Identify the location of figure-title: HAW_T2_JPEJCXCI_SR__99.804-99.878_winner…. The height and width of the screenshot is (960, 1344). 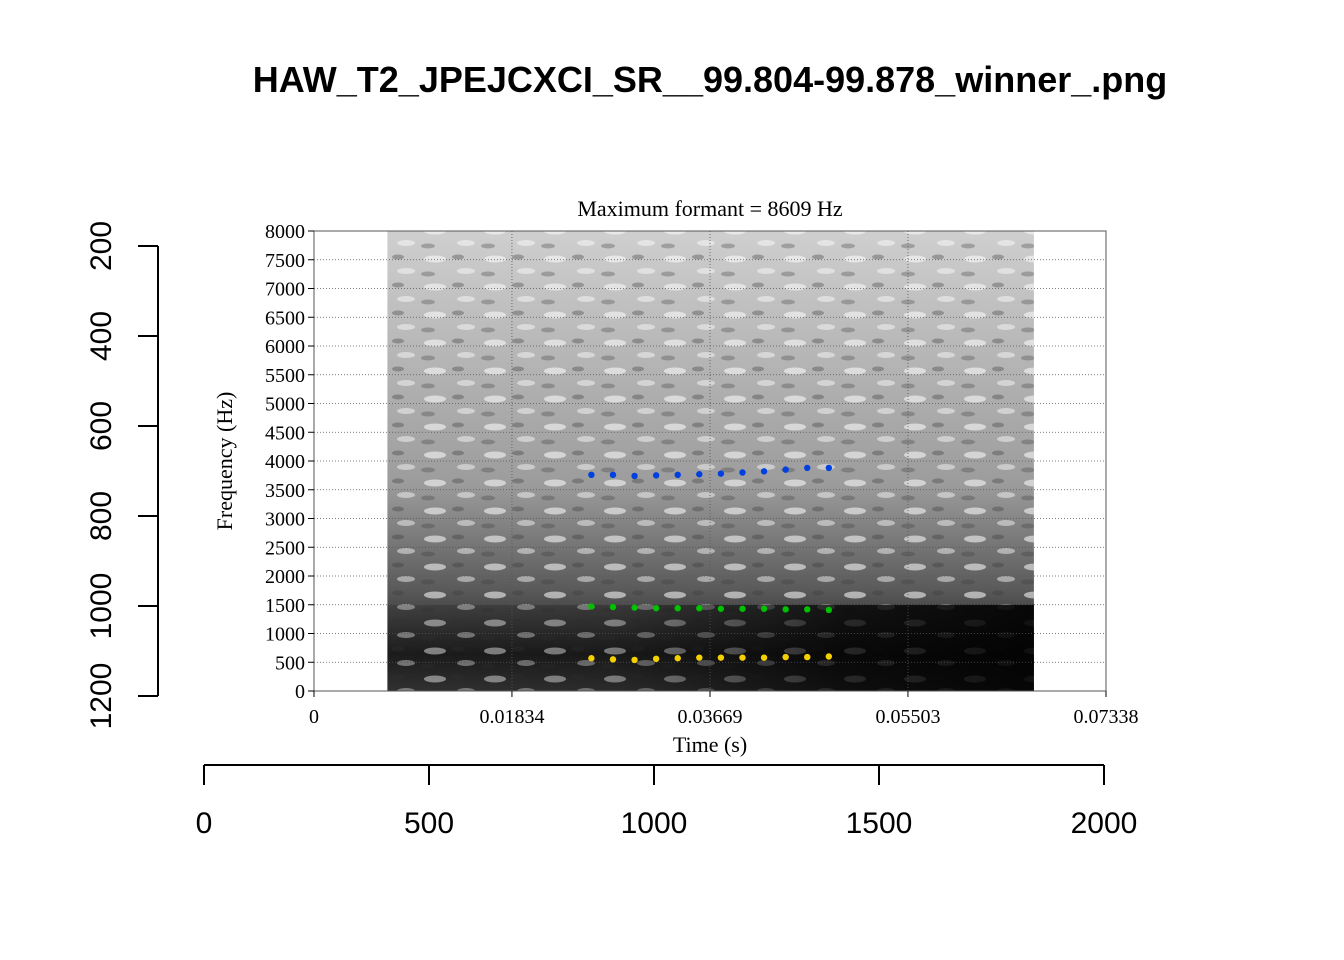
(710, 79).